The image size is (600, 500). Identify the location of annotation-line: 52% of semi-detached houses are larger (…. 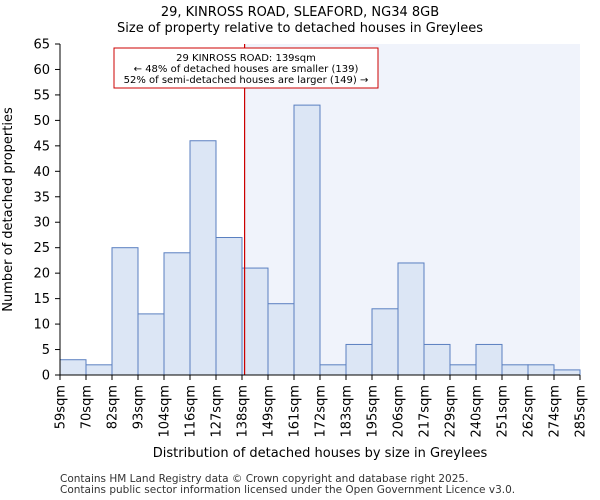
(246, 80).